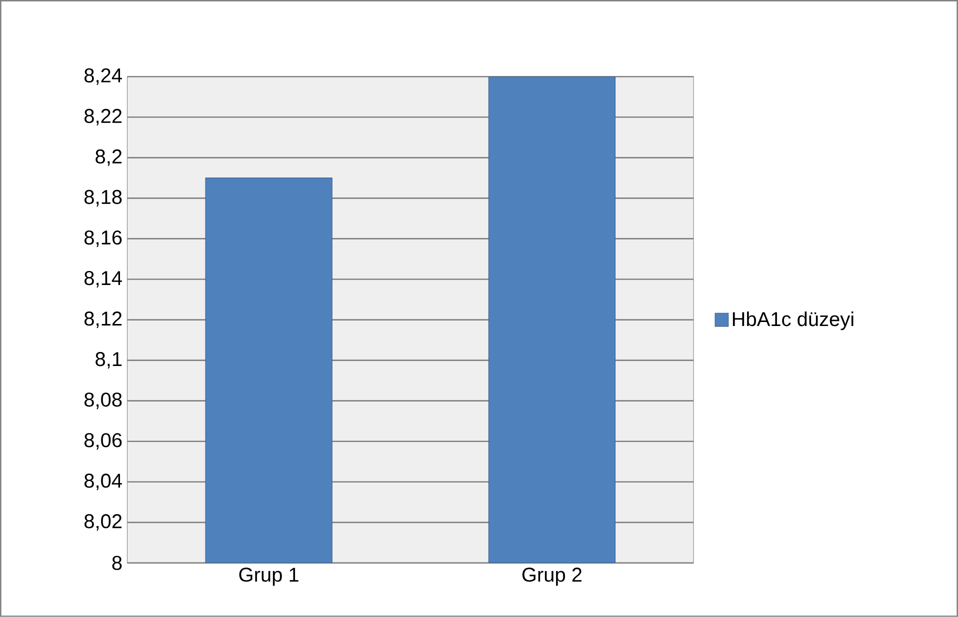  Describe the element at coordinates (793, 321) in the screenshot. I see `legend-label: HbA1c düzeyi` at that location.